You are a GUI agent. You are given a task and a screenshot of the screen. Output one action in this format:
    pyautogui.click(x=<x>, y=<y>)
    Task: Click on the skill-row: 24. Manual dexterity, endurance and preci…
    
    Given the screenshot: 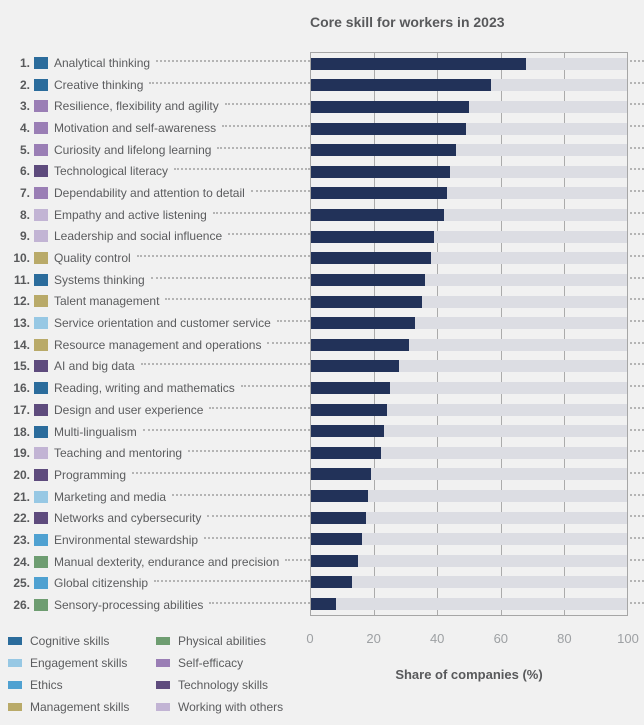 What is the action you would take?
    pyautogui.click(x=159, y=562)
    